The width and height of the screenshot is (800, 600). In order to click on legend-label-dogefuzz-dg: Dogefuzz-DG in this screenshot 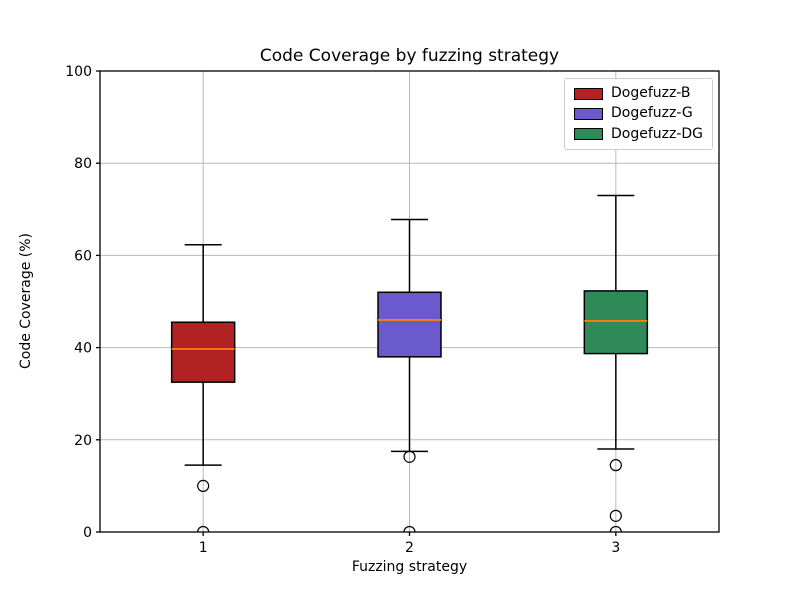, I will do `click(656, 133)`.